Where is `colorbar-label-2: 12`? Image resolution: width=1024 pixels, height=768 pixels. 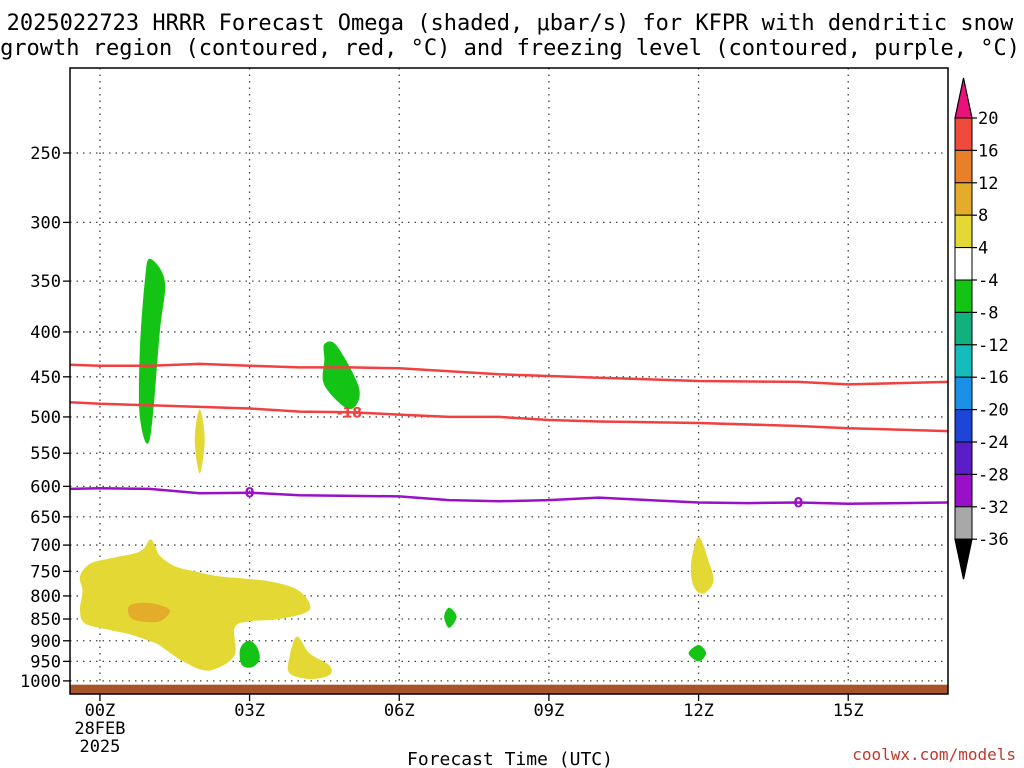
colorbar-label-2: 12 is located at coordinates (988, 184).